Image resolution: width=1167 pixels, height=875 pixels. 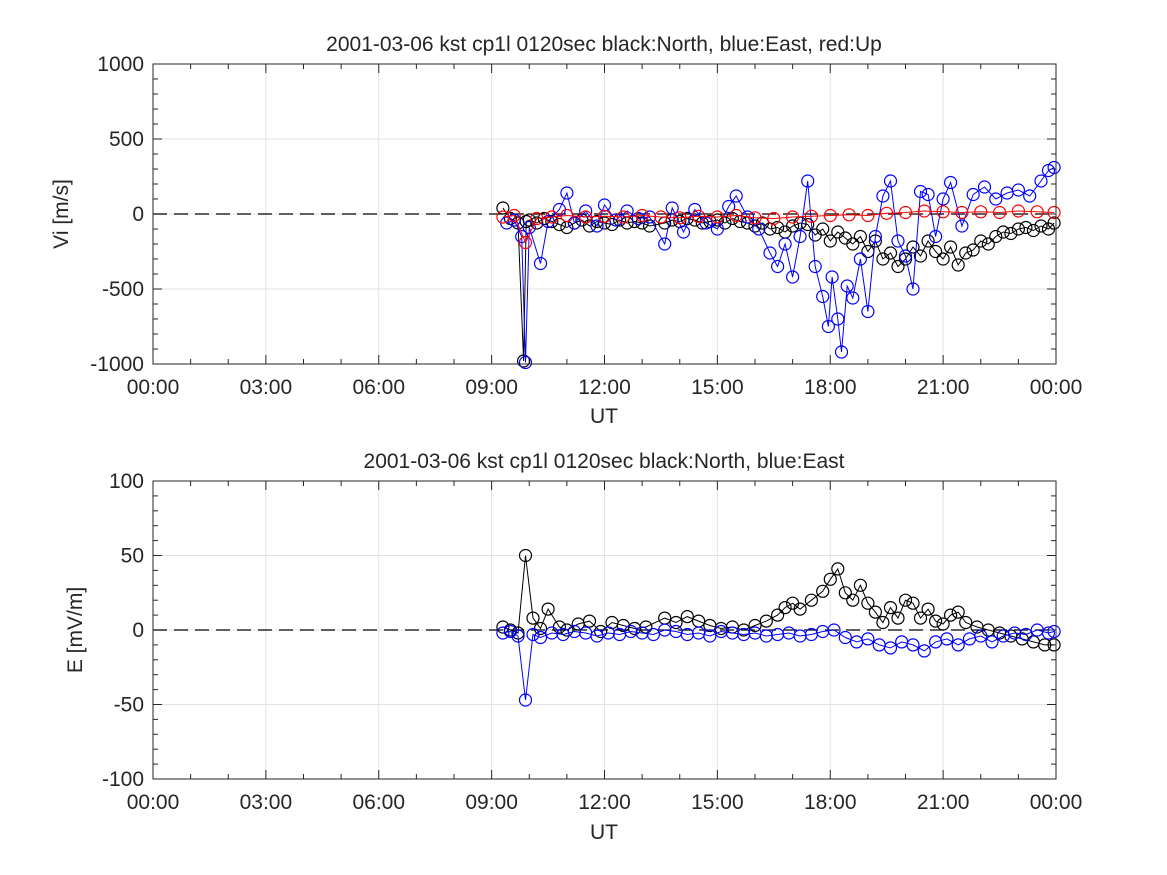 What do you see at coordinates (123, 779) in the screenshot?
I see `y-tick-label: -100` at bounding box center [123, 779].